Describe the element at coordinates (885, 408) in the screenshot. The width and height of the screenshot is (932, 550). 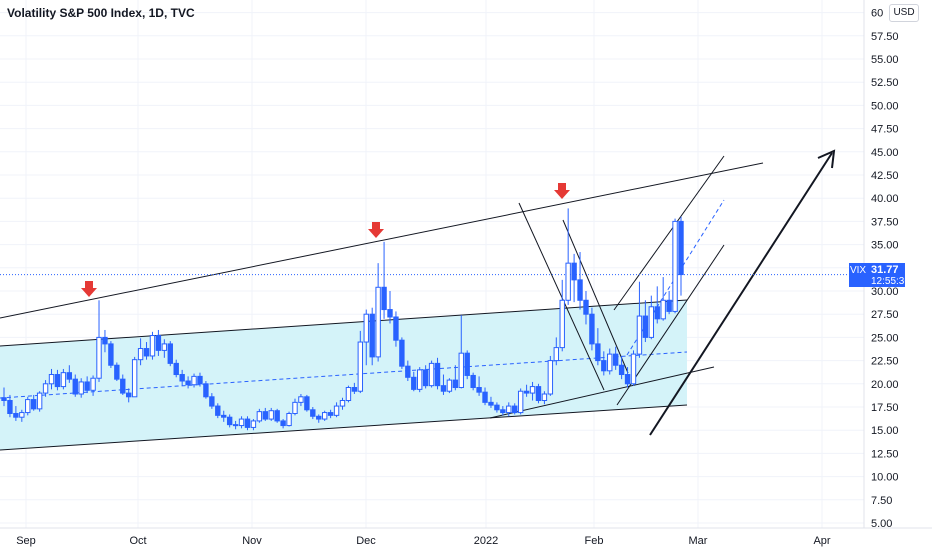
I see `price-axis-label: 17.50` at that location.